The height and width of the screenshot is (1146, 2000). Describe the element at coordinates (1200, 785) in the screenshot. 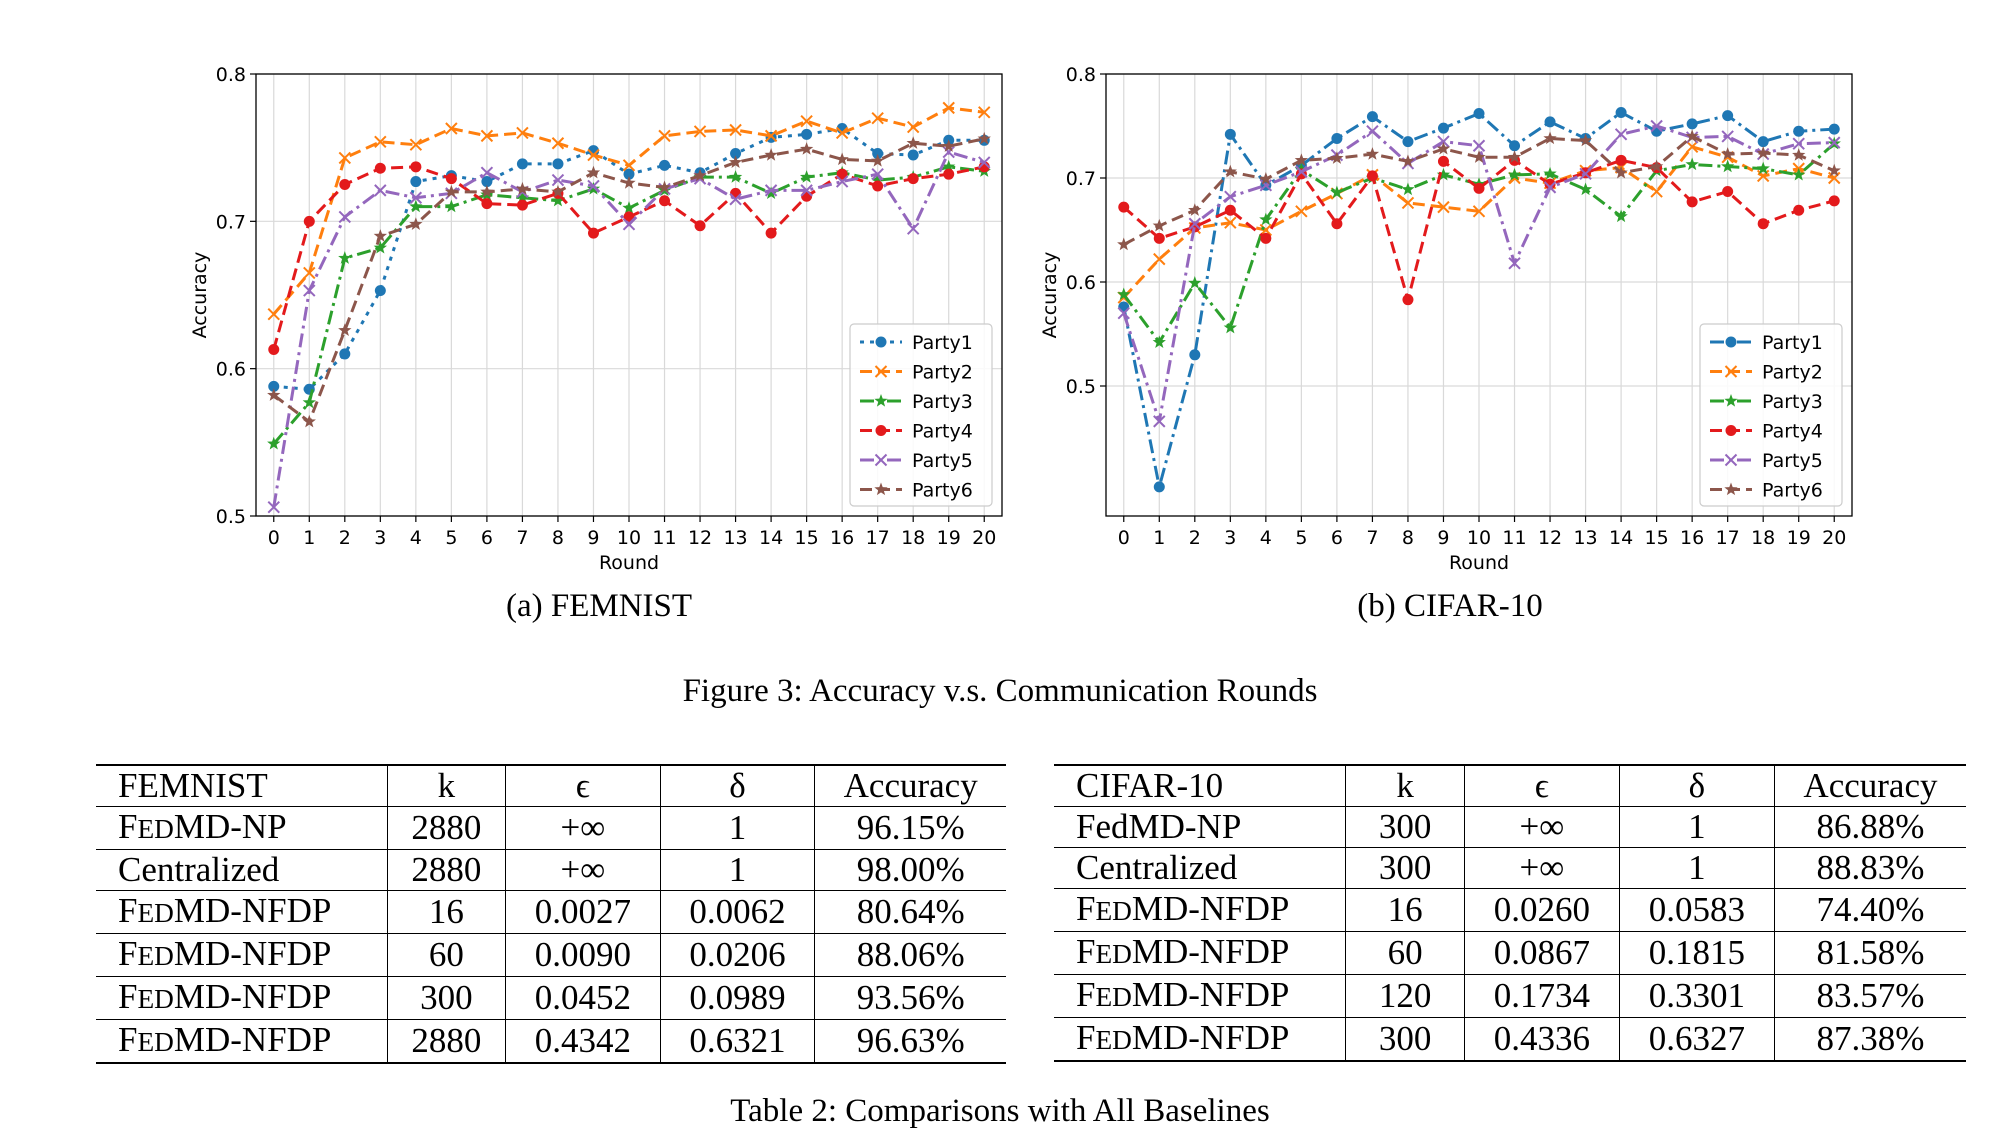

I see `column-header: CIFAR-10` at that location.